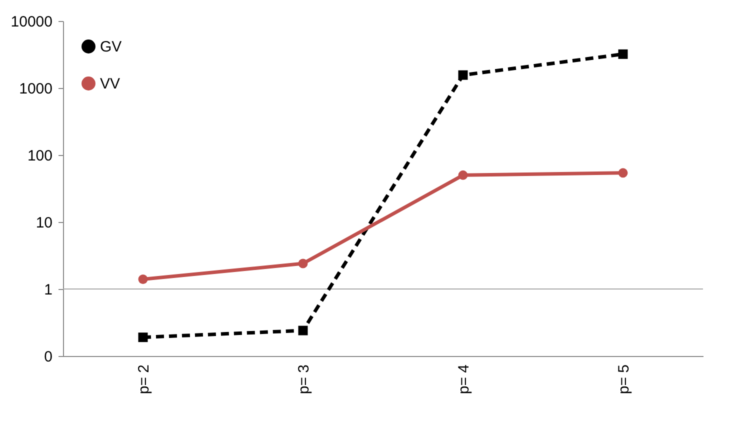  Describe the element at coordinates (48, 290) in the screenshot. I see `y-tick-label: 1` at that location.